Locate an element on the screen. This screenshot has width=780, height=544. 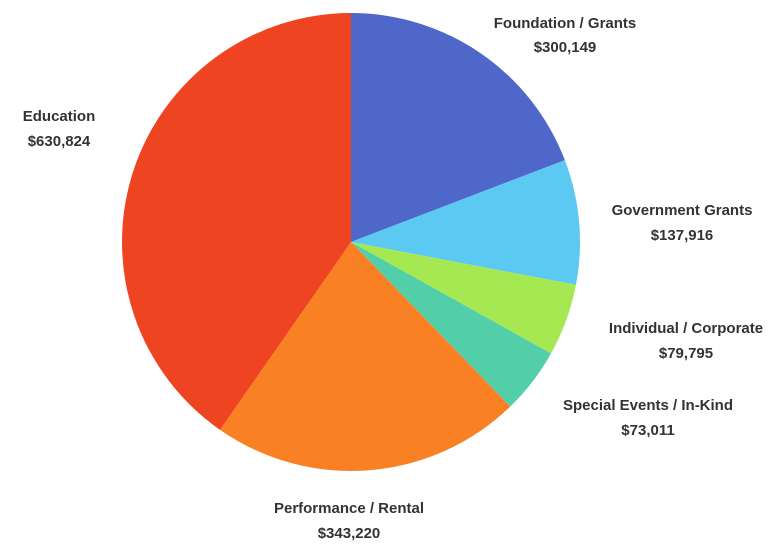
slice-value-foundation-grants: $300,149 is located at coordinates (565, 47).